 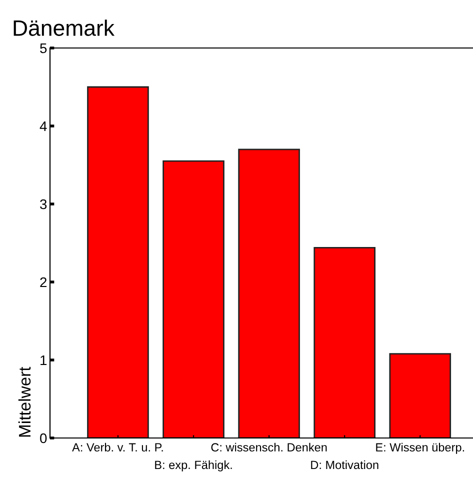 What do you see at coordinates (420, 448) in the screenshot?
I see `x-tick-label: E: Wissen überp.` at bounding box center [420, 448].